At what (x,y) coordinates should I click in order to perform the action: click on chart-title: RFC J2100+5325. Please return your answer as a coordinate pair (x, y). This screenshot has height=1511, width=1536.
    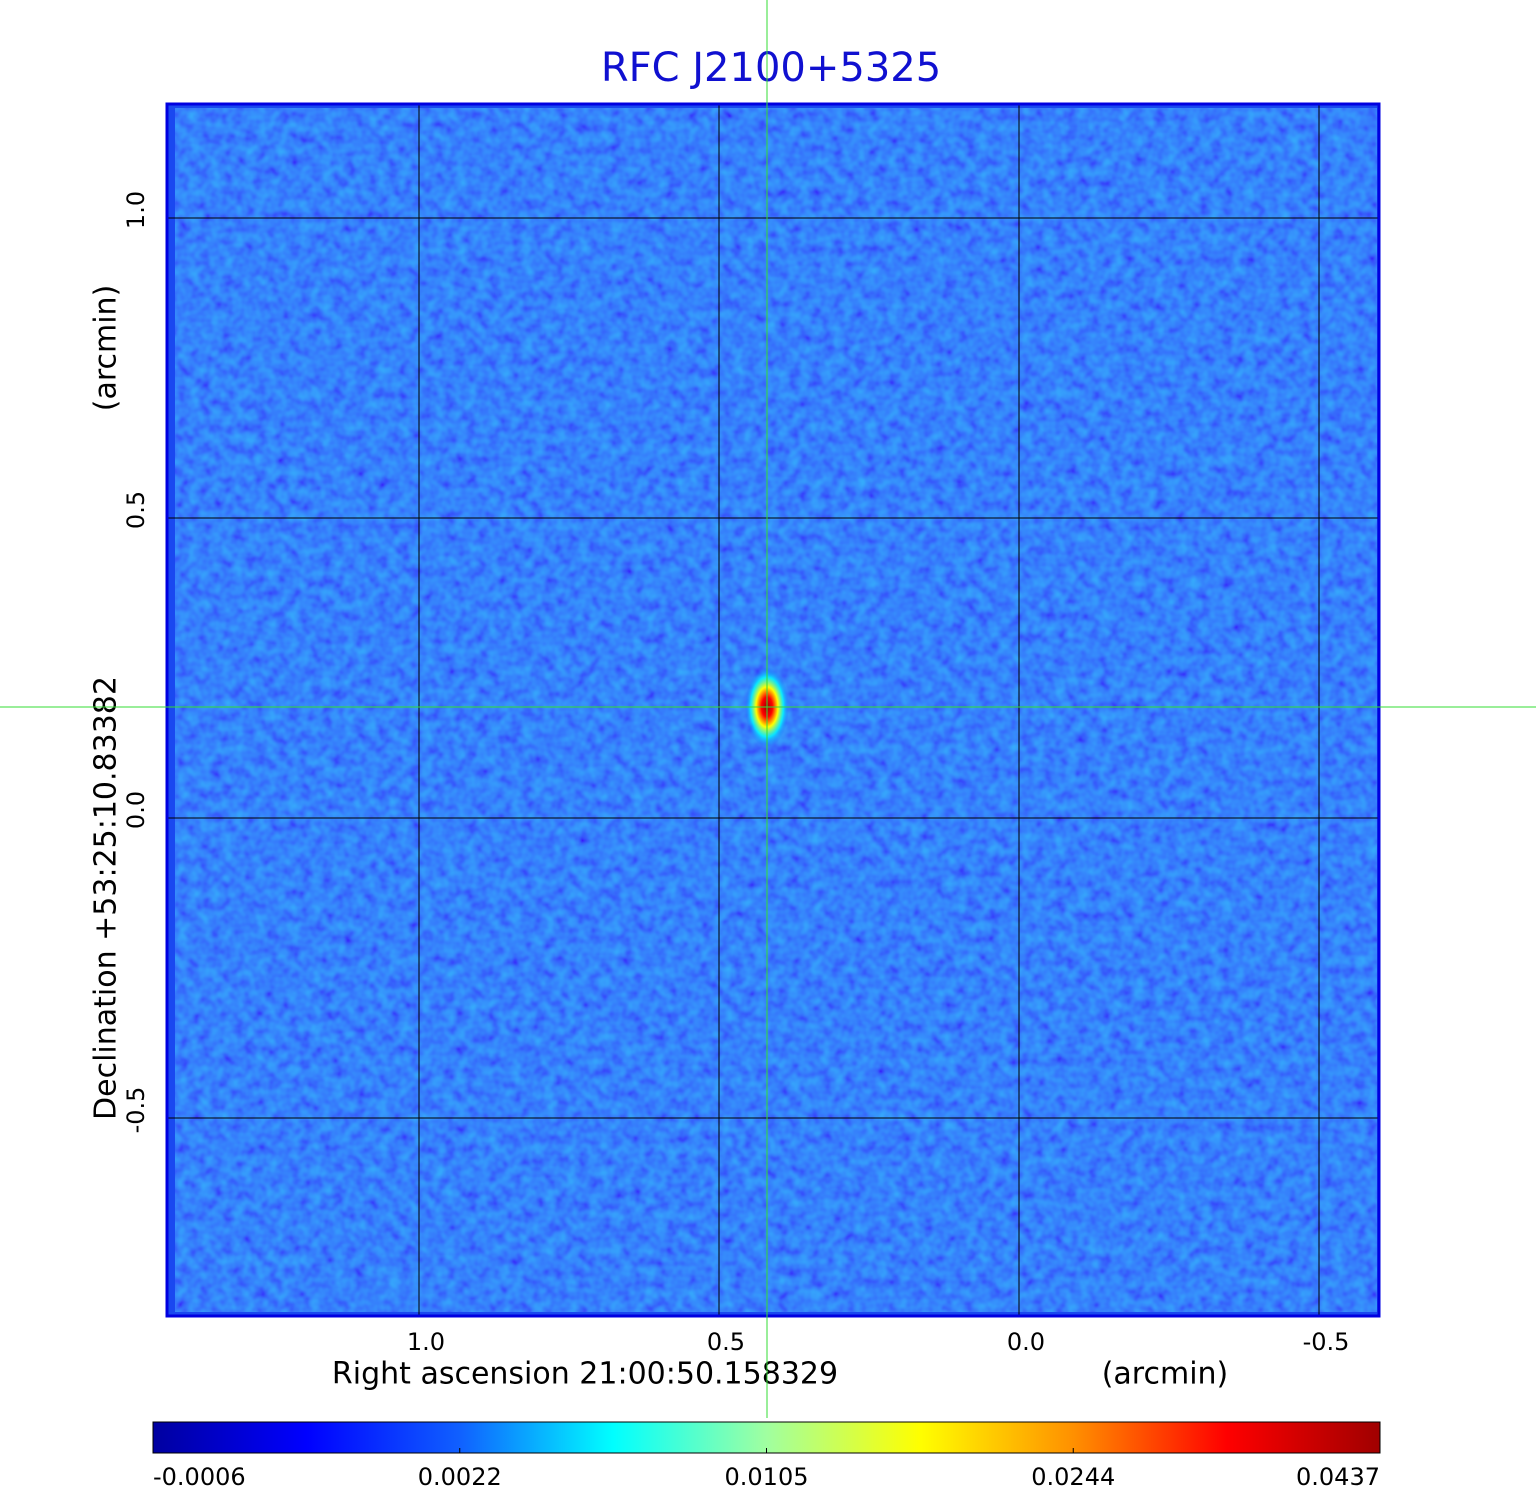
    Looking at the image, I should click on (771, 68).